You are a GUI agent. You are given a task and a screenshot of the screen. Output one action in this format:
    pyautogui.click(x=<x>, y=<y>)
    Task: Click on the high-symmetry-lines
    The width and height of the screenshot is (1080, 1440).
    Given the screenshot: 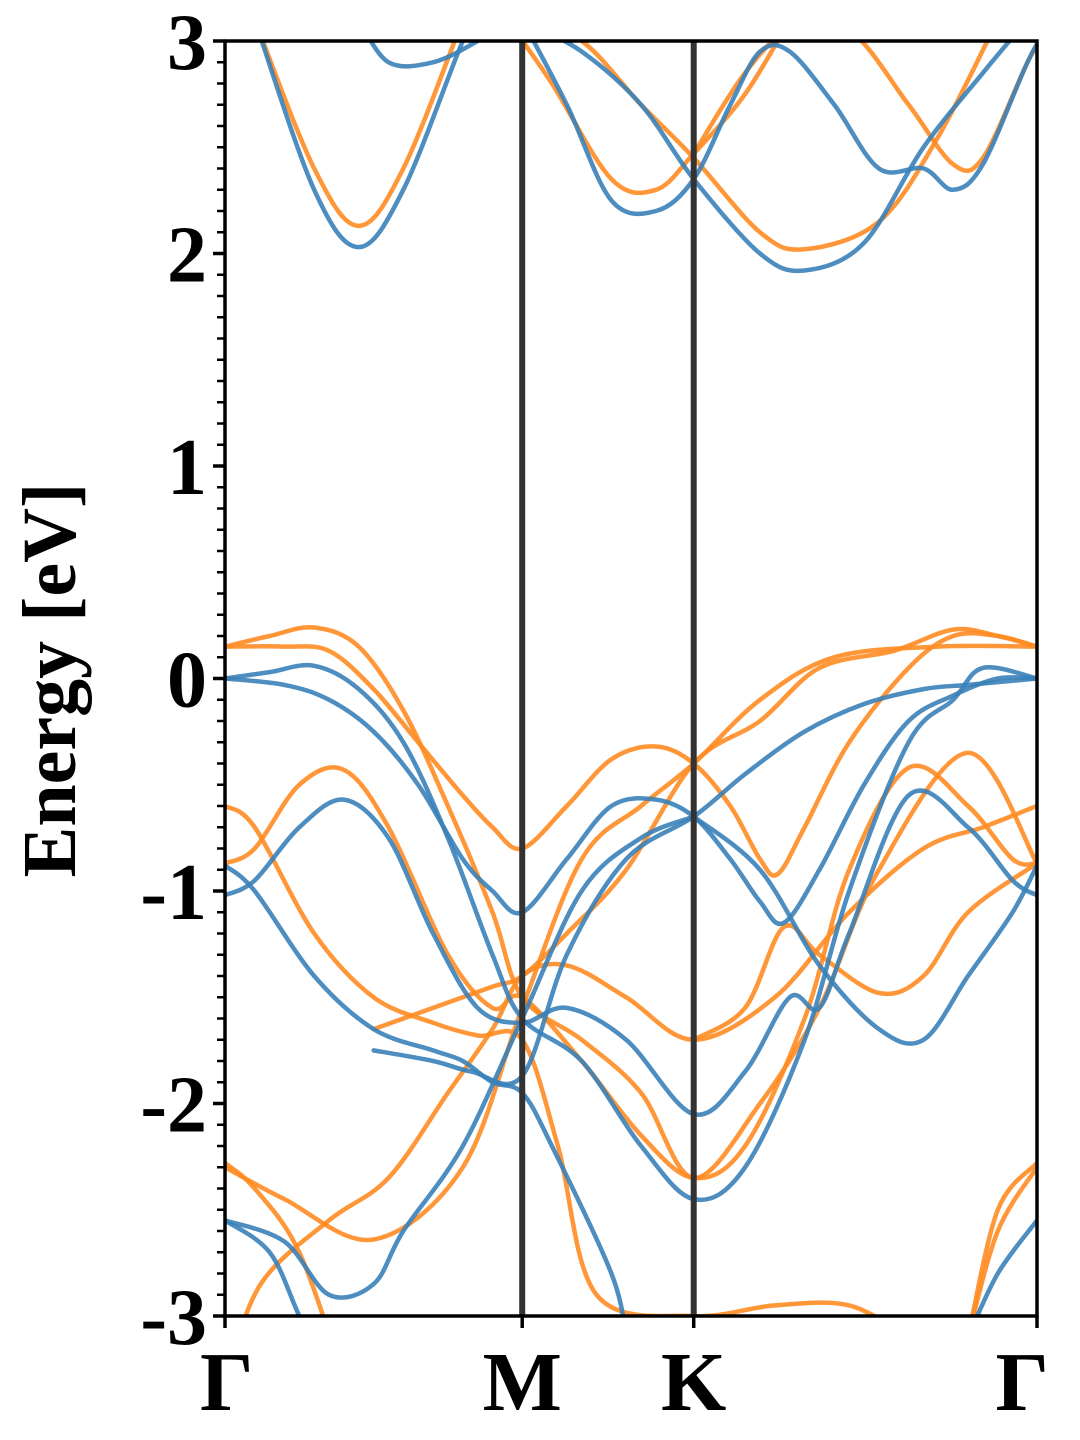 What is the action you would take?
    pyautogui.click(x=608, y=678)
    